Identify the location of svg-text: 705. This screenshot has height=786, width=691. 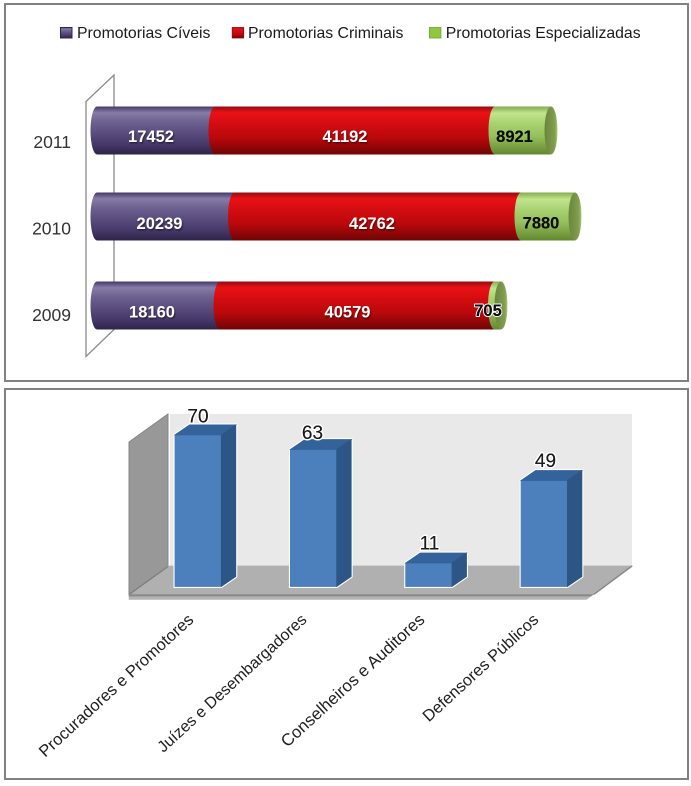
(488, 311).